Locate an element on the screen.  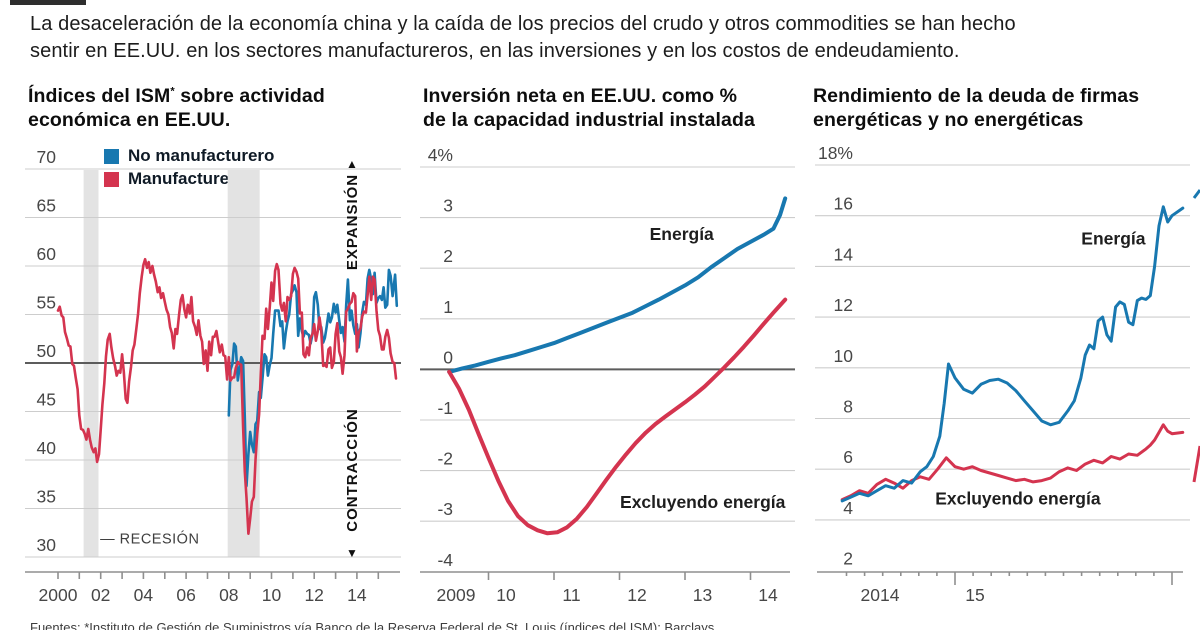
y-tick-label: -4 is located at coordinates (445, 560).